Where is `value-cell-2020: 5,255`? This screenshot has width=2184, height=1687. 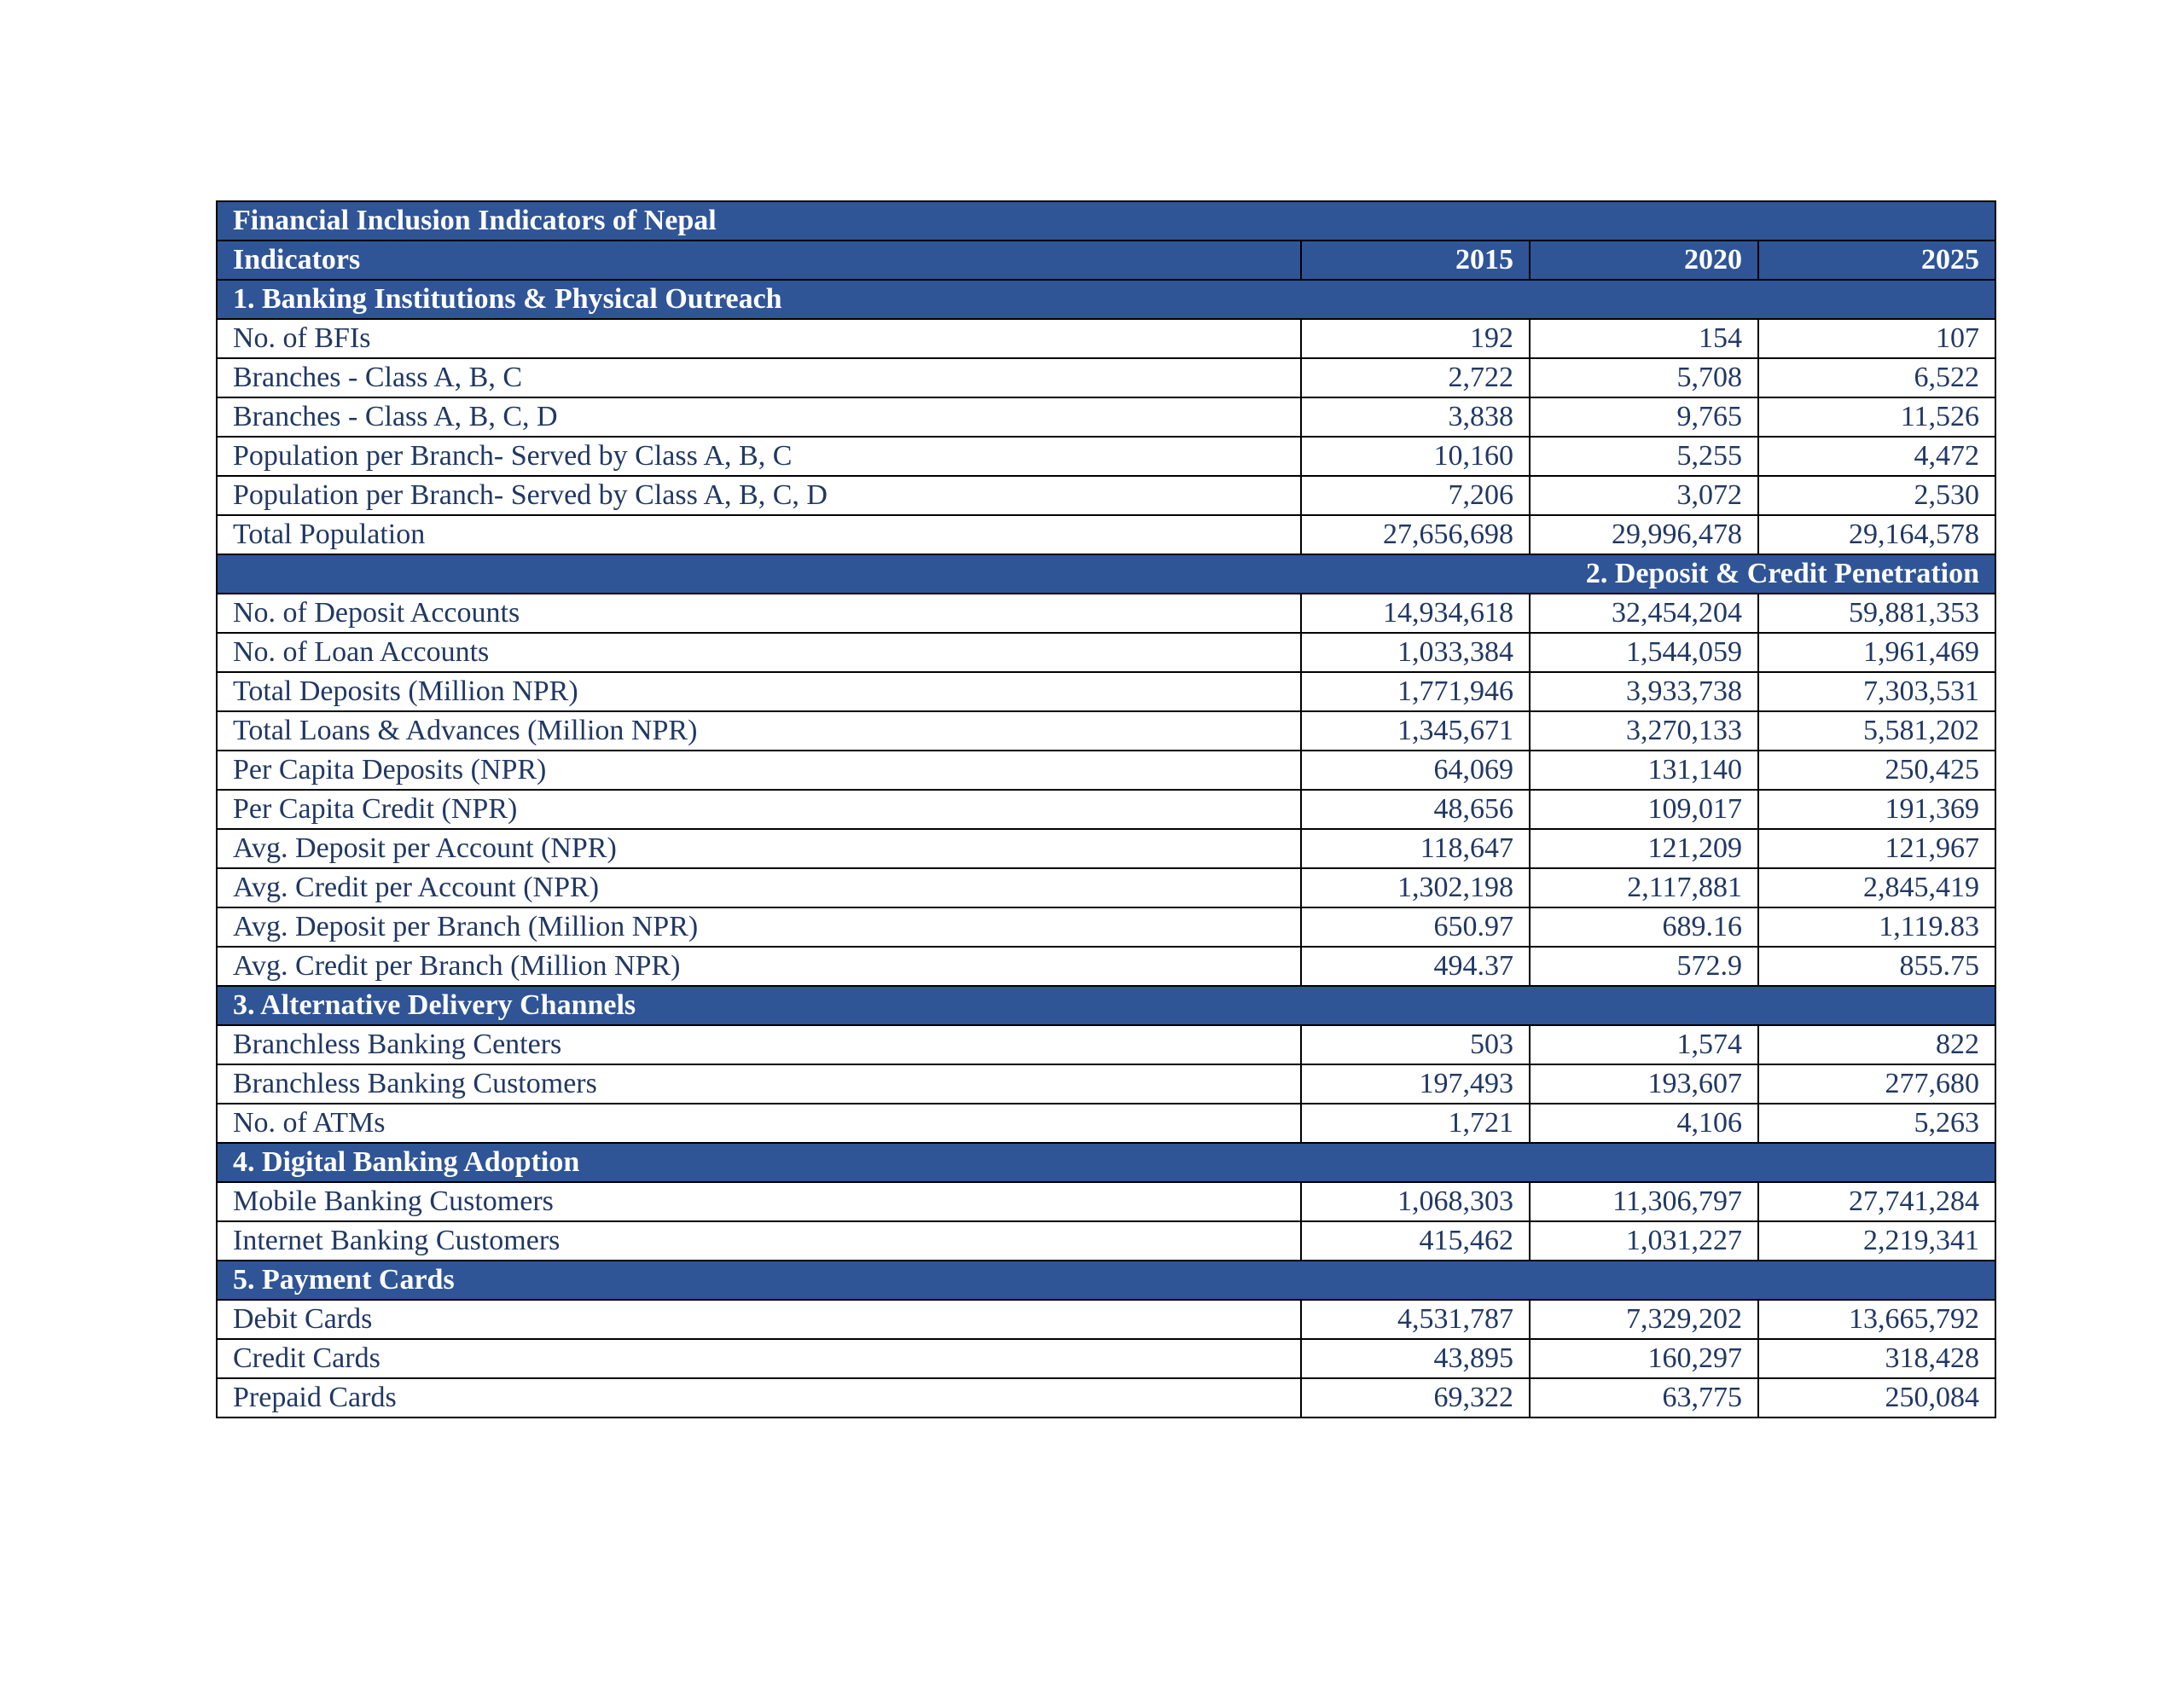 value-cell-2020: 5,255 is located at coordinates (1644, 456).